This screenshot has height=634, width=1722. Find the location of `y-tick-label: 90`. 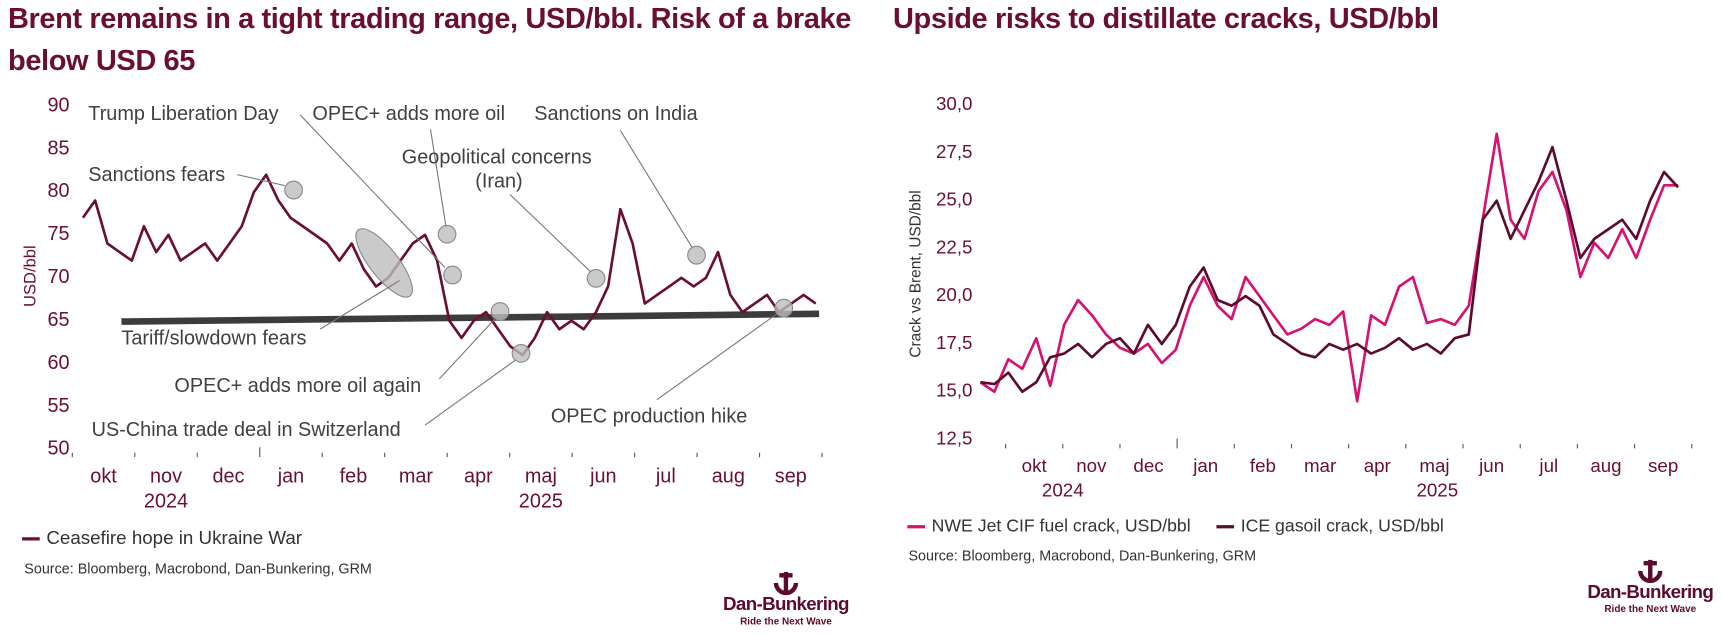

y-tick-label: 90 is located at coordinates (58, 105).